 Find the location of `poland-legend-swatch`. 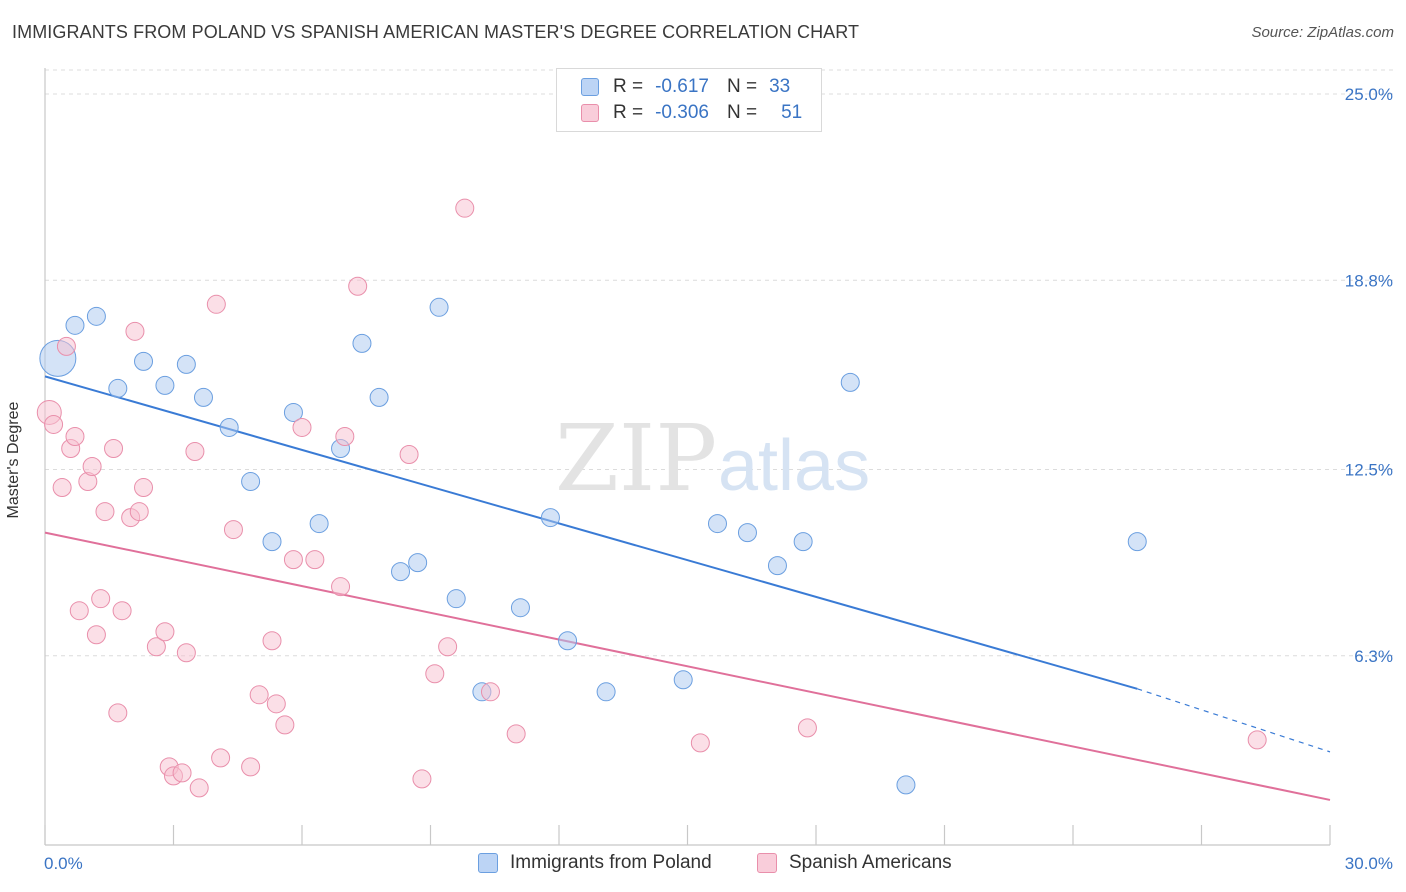

poland-legend-swatch is located at coordinates (488, 863).